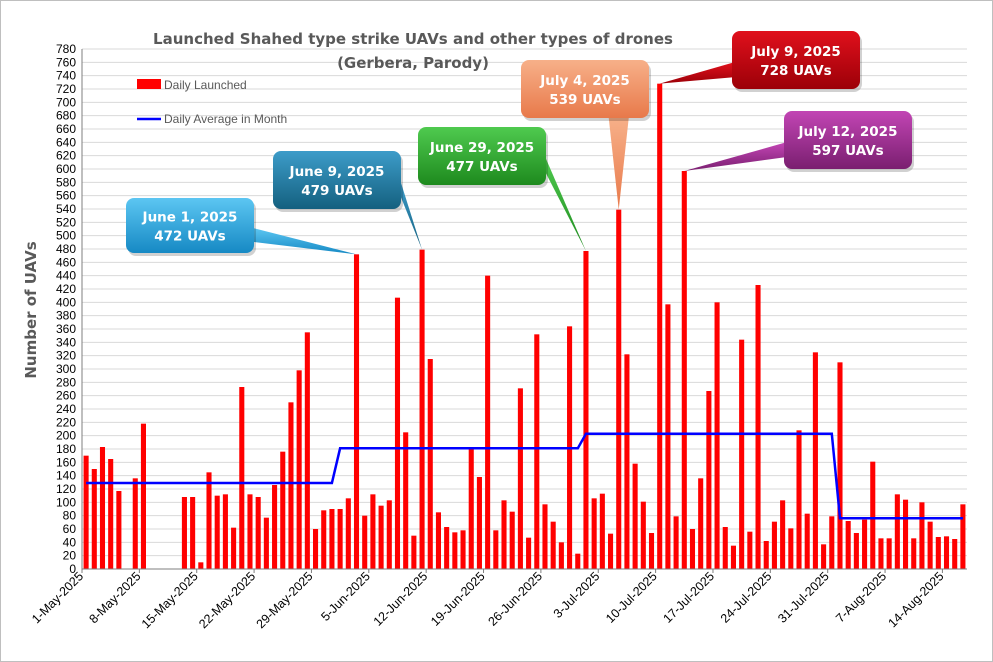 This screenshot has width=993, height=662. I want to click on callout: July 9, 2025 728 UAVs, so click(760, 61).